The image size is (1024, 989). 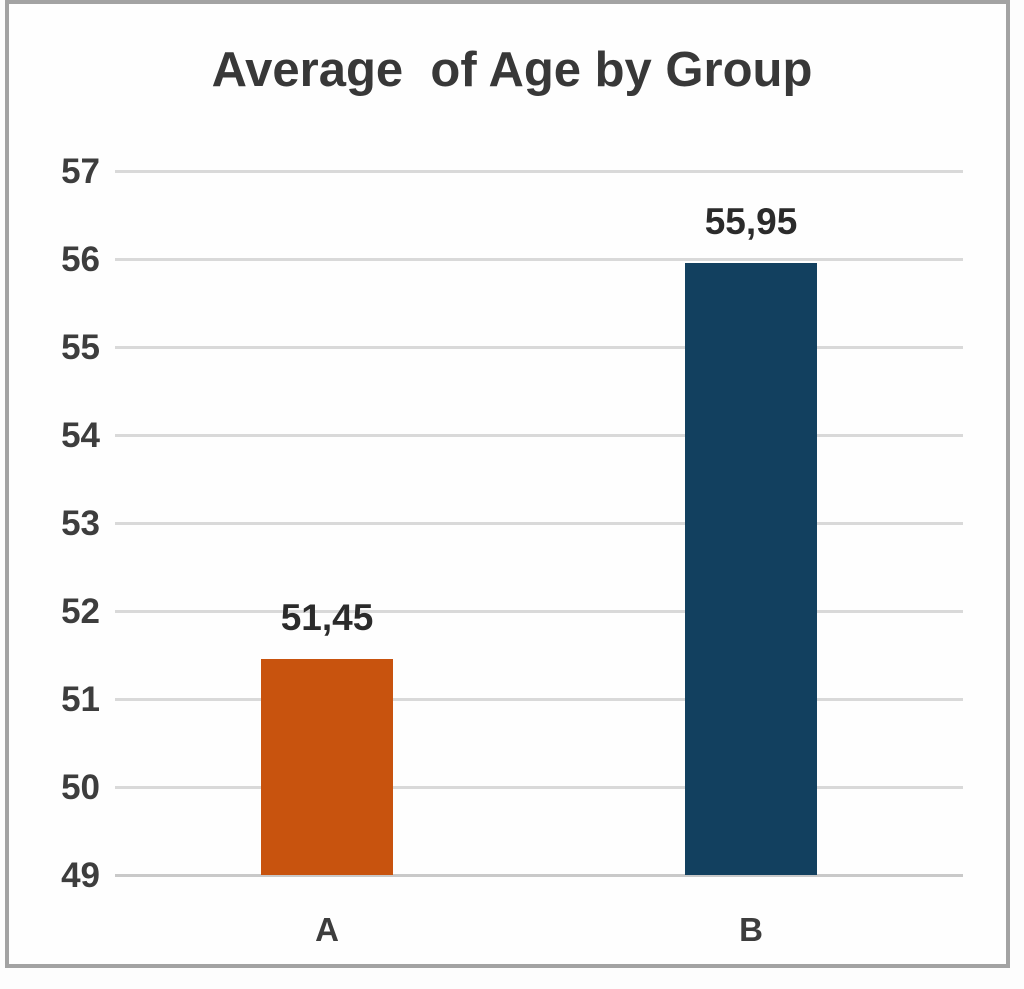 What do you see at coordinates (80, 347) in the screenshot?
I see `y-axis-tick-label: 55` at bounding box center [80, 347].